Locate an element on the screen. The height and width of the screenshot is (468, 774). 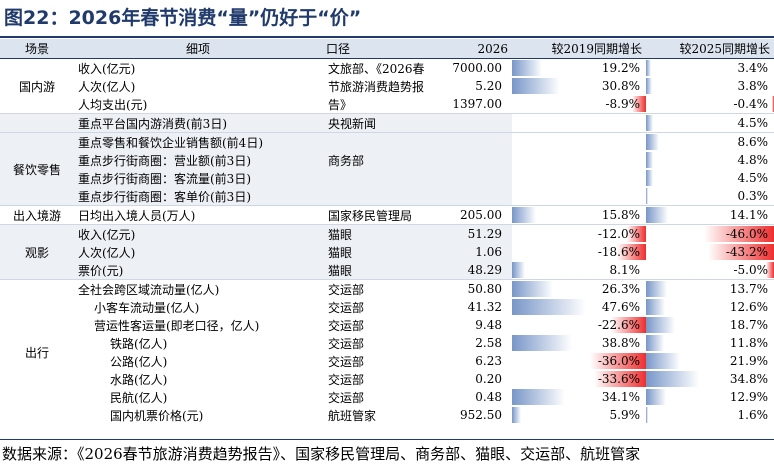
growth-2025-label: -46.0% is located at coordinates (746, 234).